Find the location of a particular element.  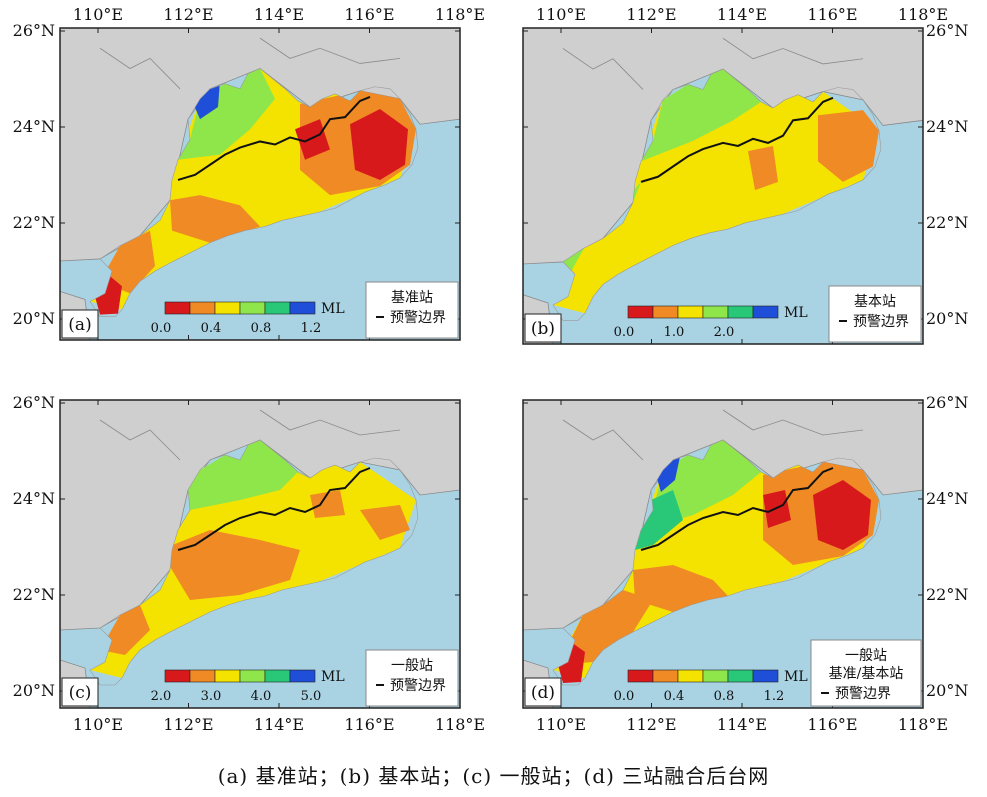

colorbar-tick: 4.0 is located at coordinates (261, 696).